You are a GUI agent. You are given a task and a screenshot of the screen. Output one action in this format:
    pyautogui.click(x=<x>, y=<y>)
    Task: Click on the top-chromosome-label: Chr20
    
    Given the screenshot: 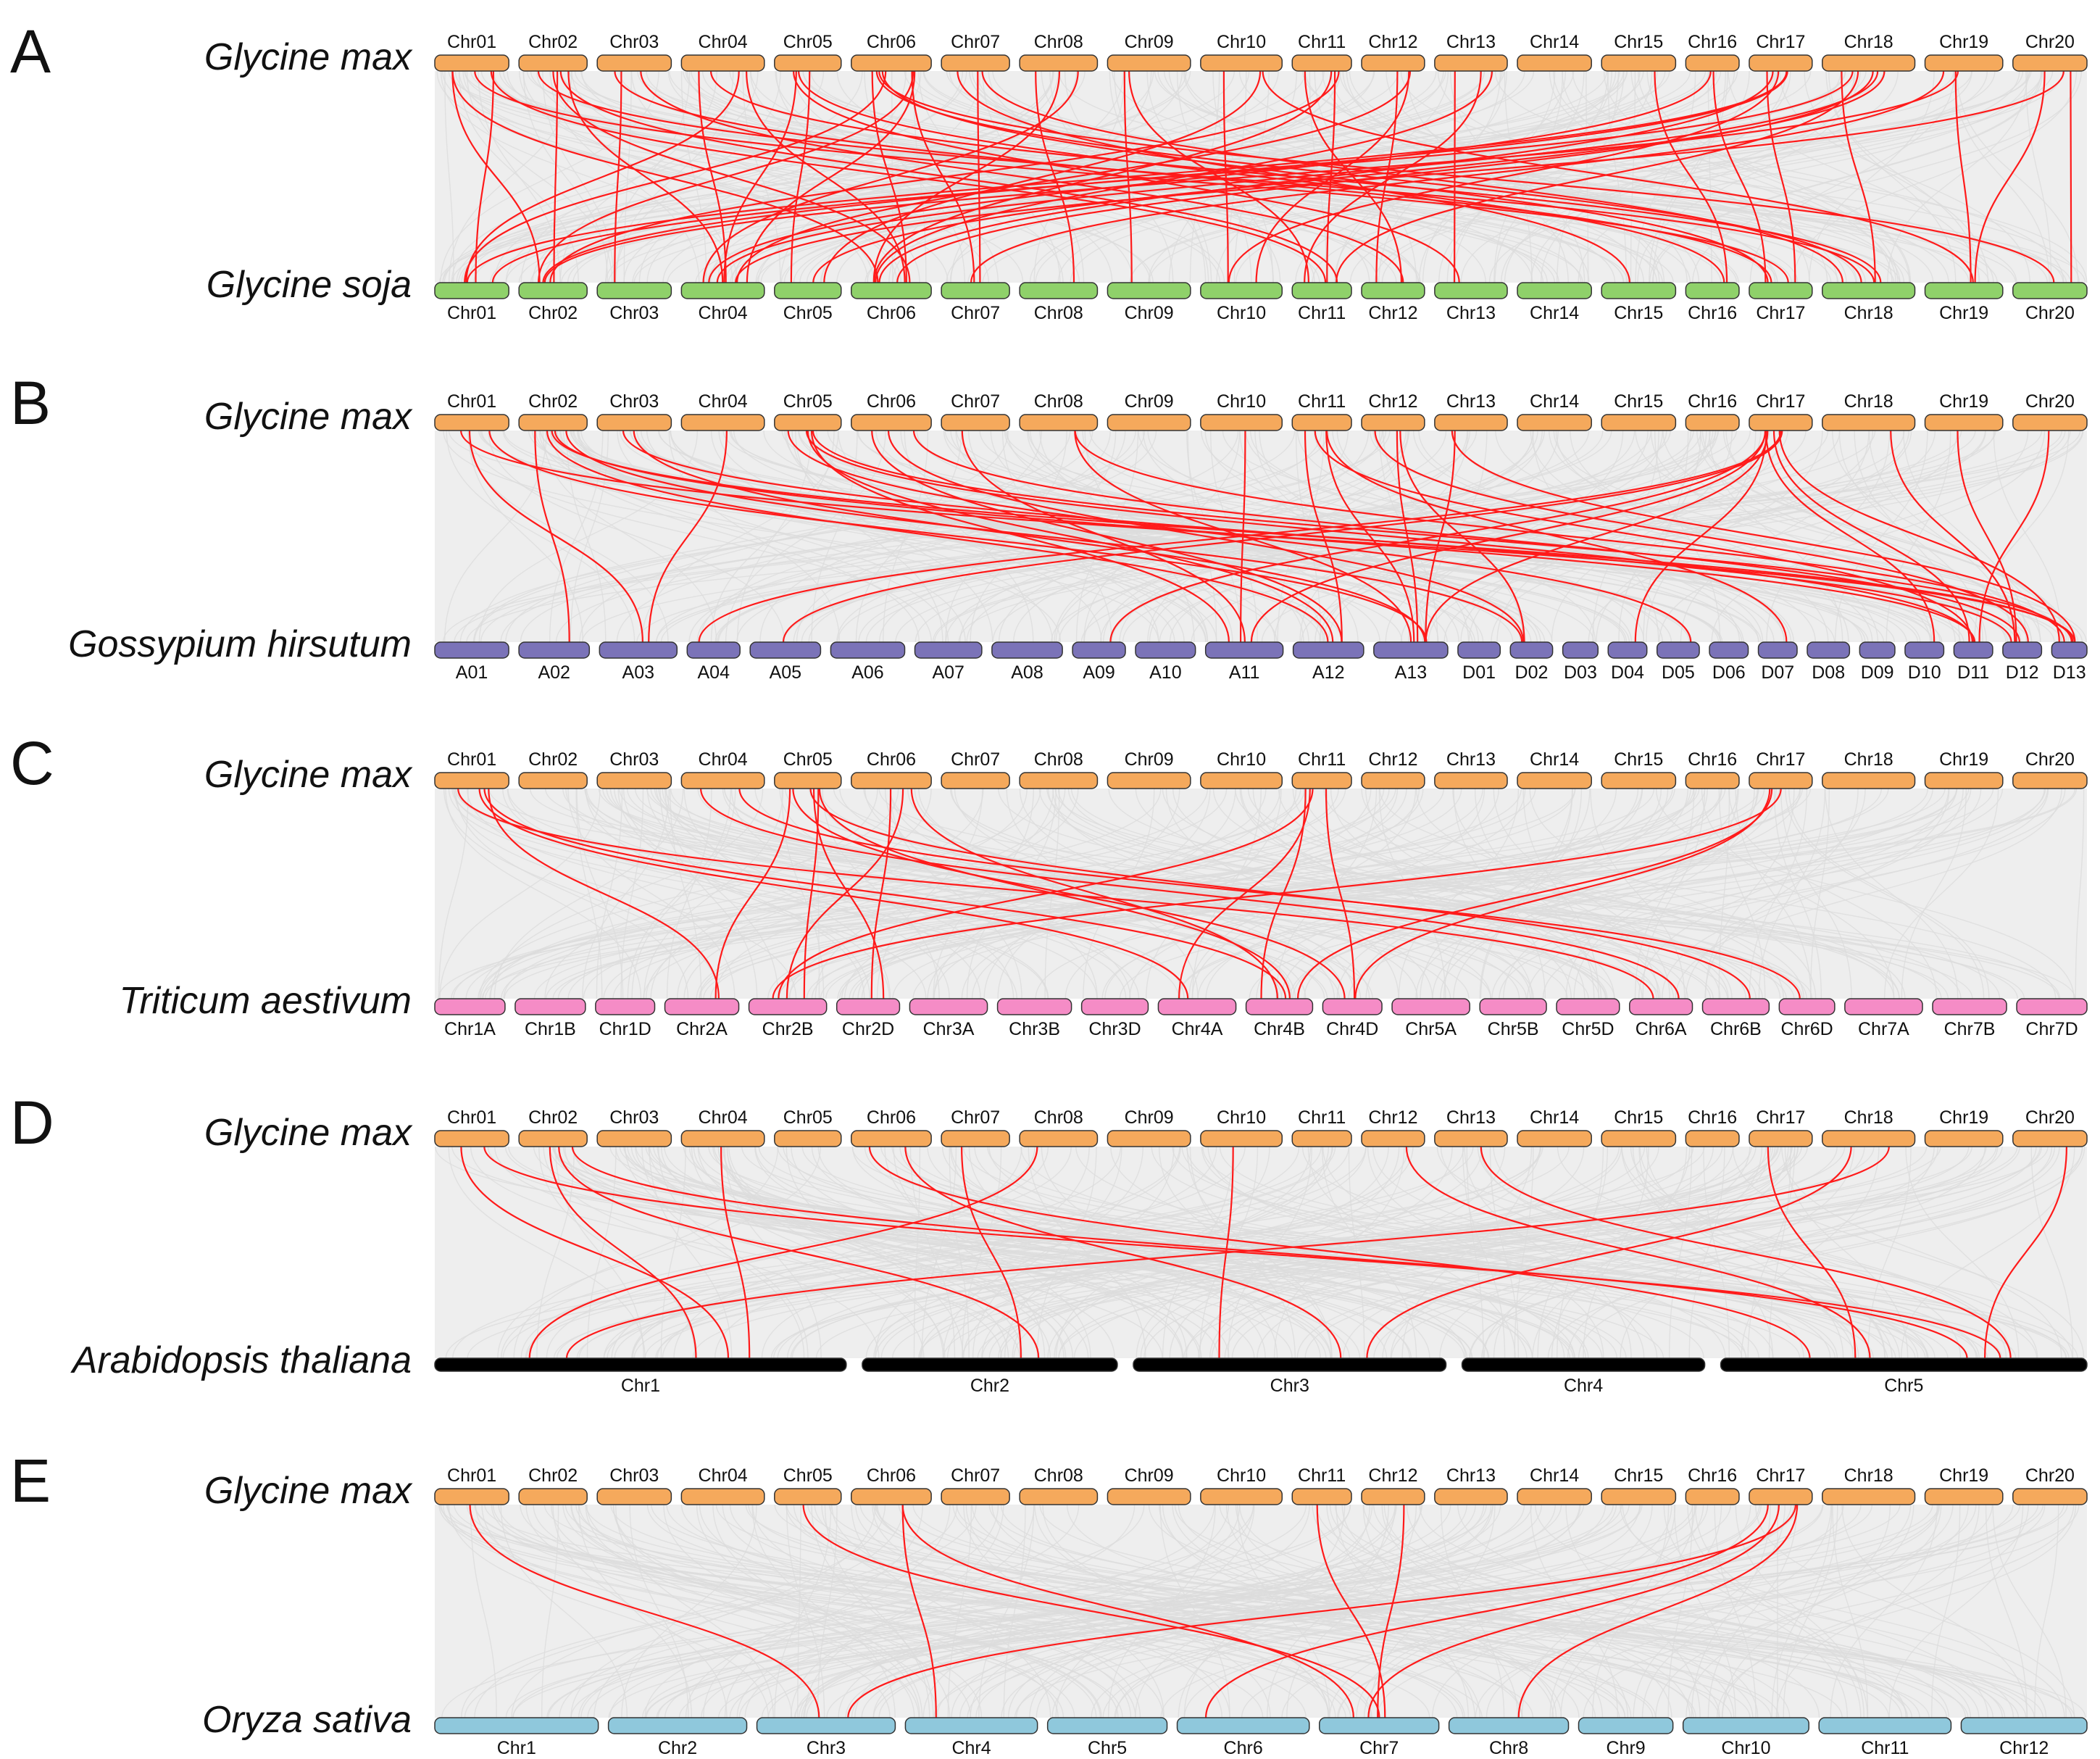 What is the action you would take?
    pyautogui.click(x=2050, y=401)
    